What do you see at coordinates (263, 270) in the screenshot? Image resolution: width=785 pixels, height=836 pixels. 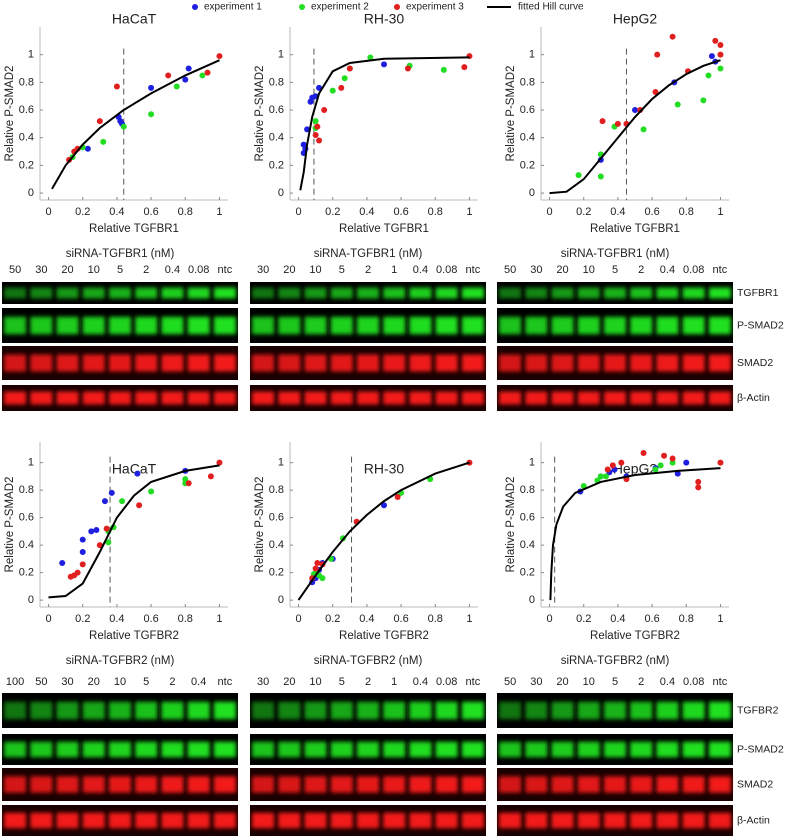 I see `lane-label: 30` at bounding box center [263, 270].